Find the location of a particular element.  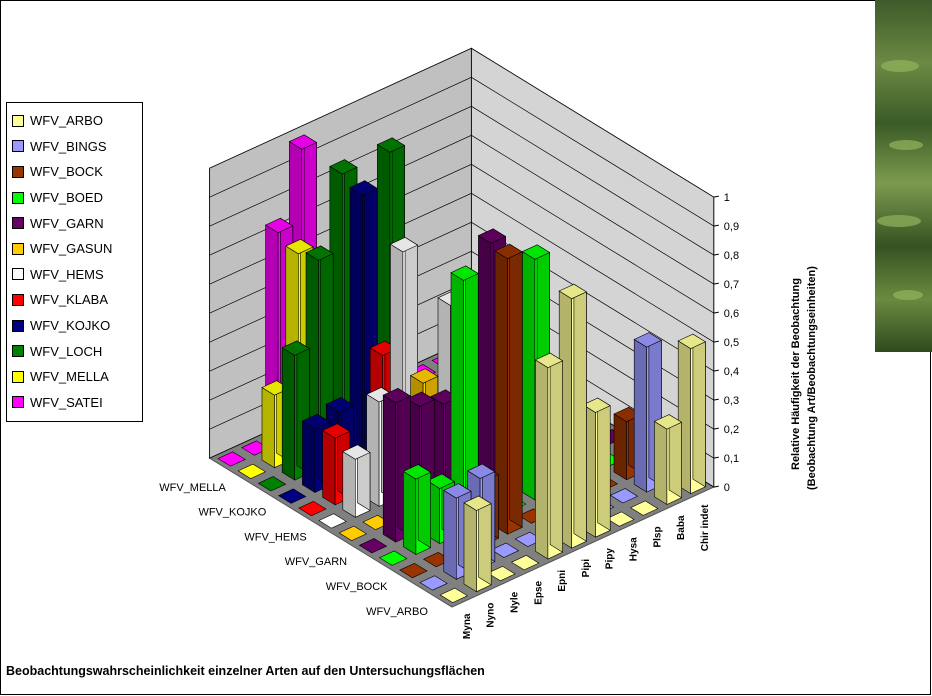

fern-photo is located at coordinates (903, 176).